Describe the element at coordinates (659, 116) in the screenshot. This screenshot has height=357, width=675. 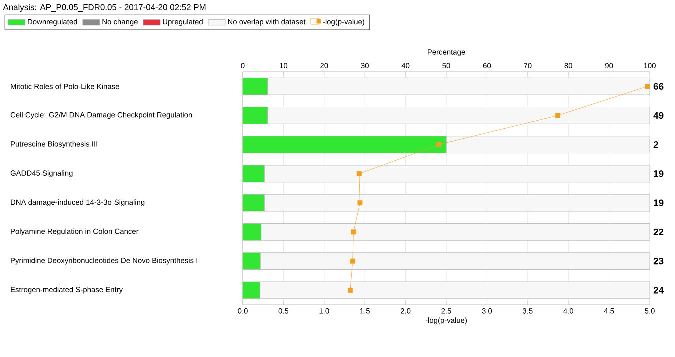
I see `text: 49` at that location.